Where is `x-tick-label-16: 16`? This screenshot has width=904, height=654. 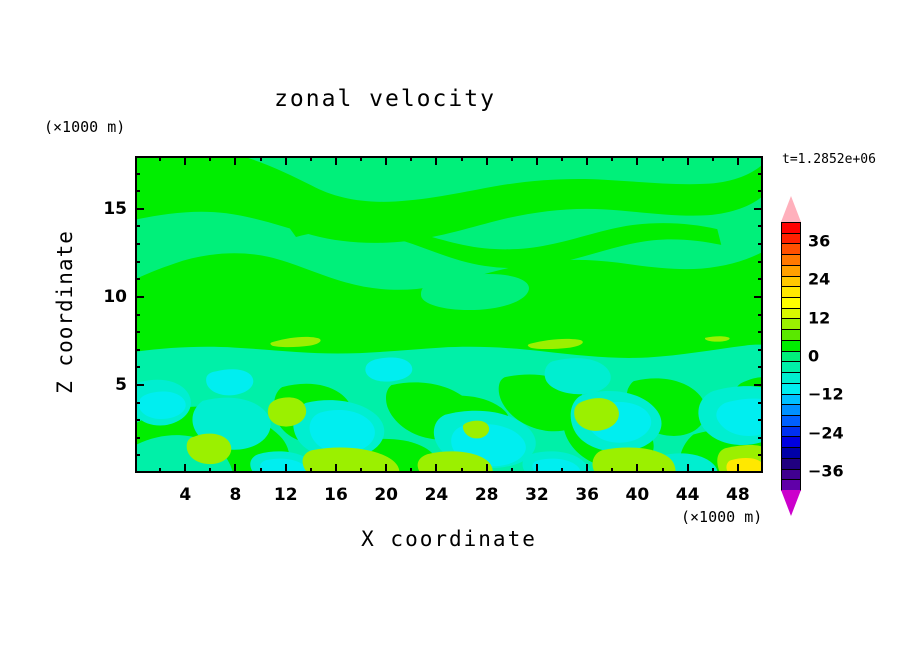 x-tick-label-16: 16 is located at coordinates (336, 495).